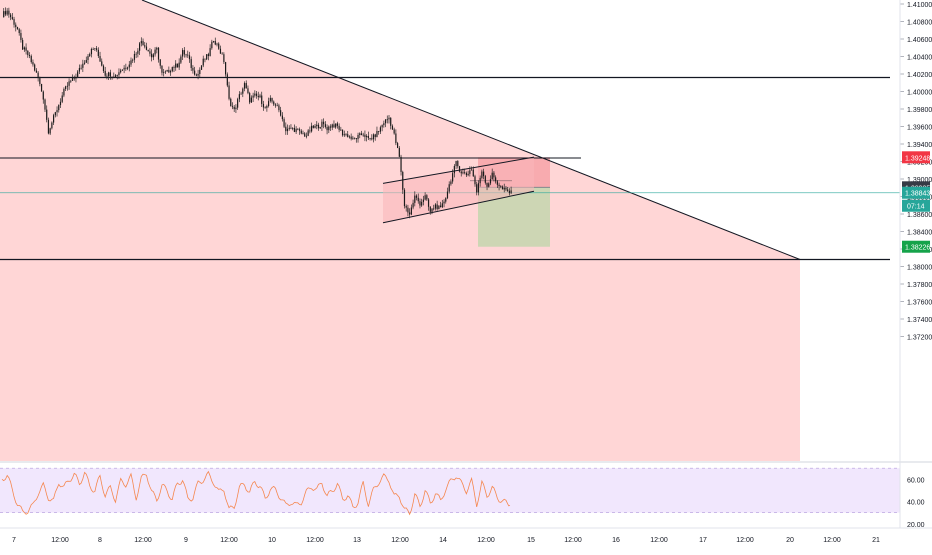 This screenshot has width=932, height=555. What do you see at coordinates (832, 540) in the screenshot?
I see `x-tick-label: 12:00` at bounding box center [832, 540].